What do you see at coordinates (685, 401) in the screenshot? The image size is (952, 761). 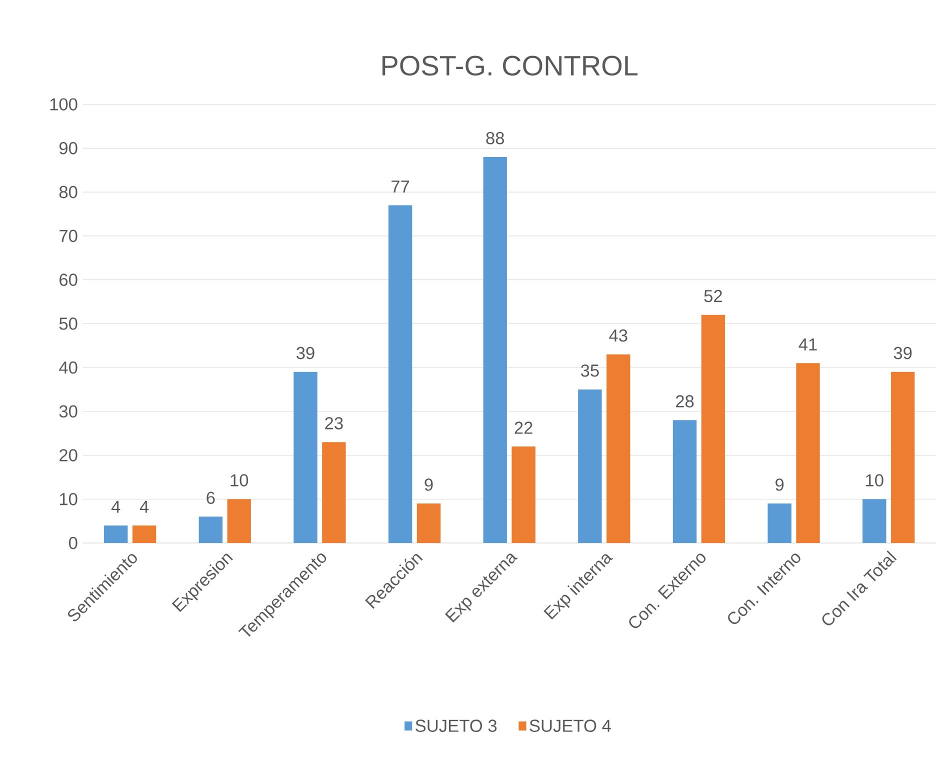 I see `data-label: 28` at bounding box center [685, 401].